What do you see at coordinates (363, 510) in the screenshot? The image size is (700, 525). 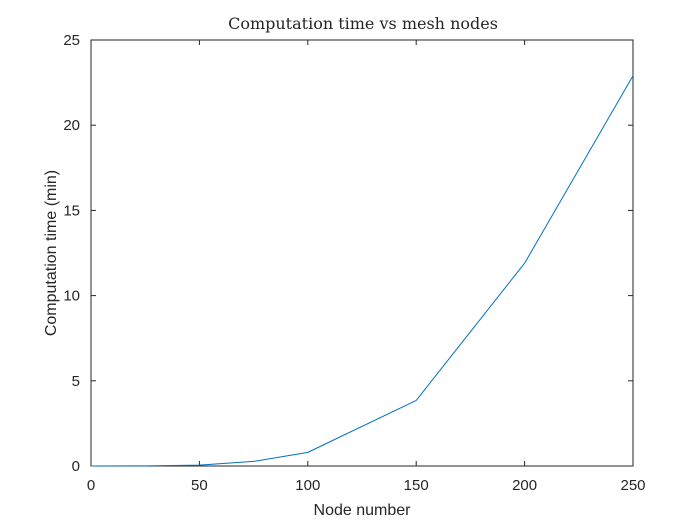 I see `x-axis-label: Node number` at bounding box center [363, 510].